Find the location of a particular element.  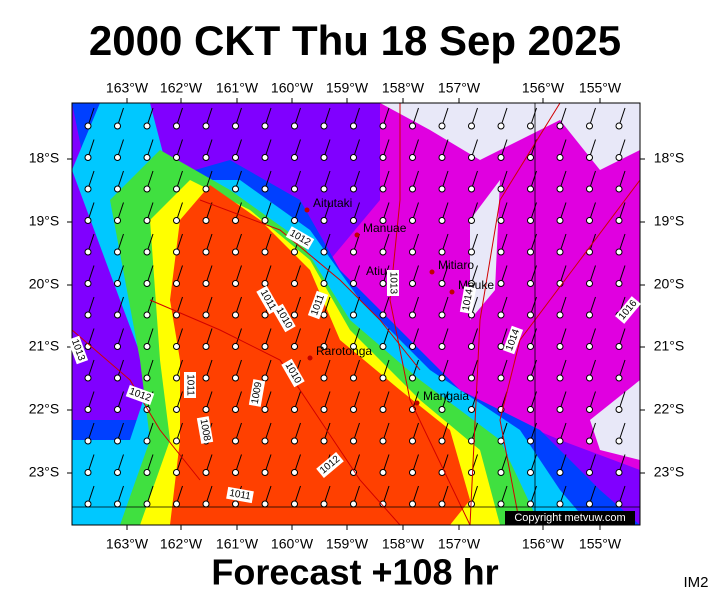

isobar-value: 1009 is located at coordinates (257, 393).